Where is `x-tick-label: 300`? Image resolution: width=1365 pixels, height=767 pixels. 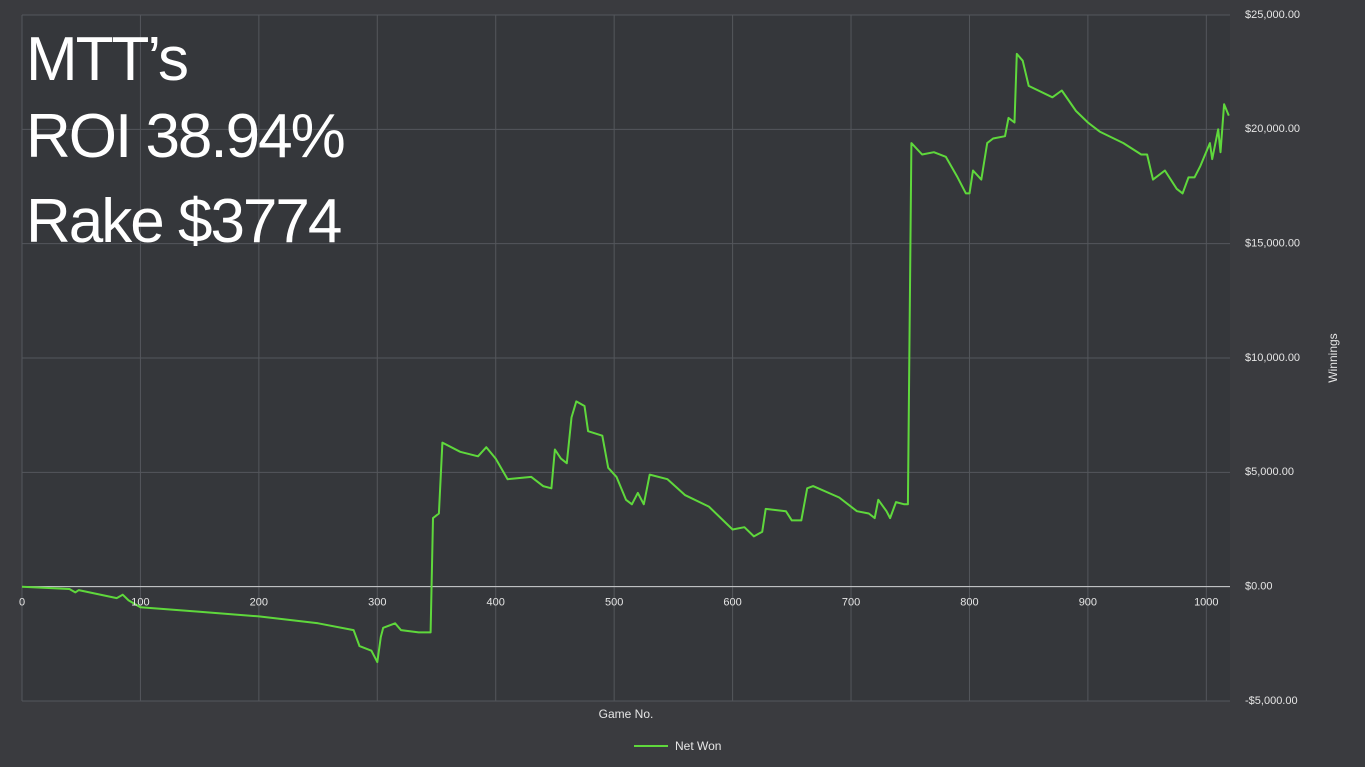
x-tick-label: 300 is located at coordinates (377, 603).